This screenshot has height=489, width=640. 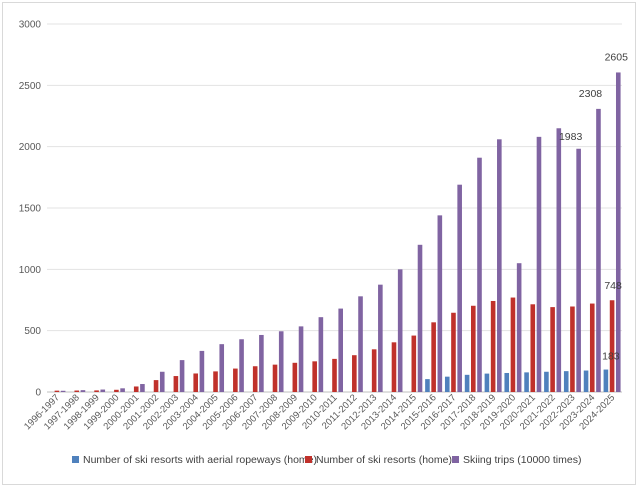 What do you see at coordinates (384, 460) in the screenshot?
I see `legend-label: Number of ski resorts (home)` at bounding box center [384, 460].